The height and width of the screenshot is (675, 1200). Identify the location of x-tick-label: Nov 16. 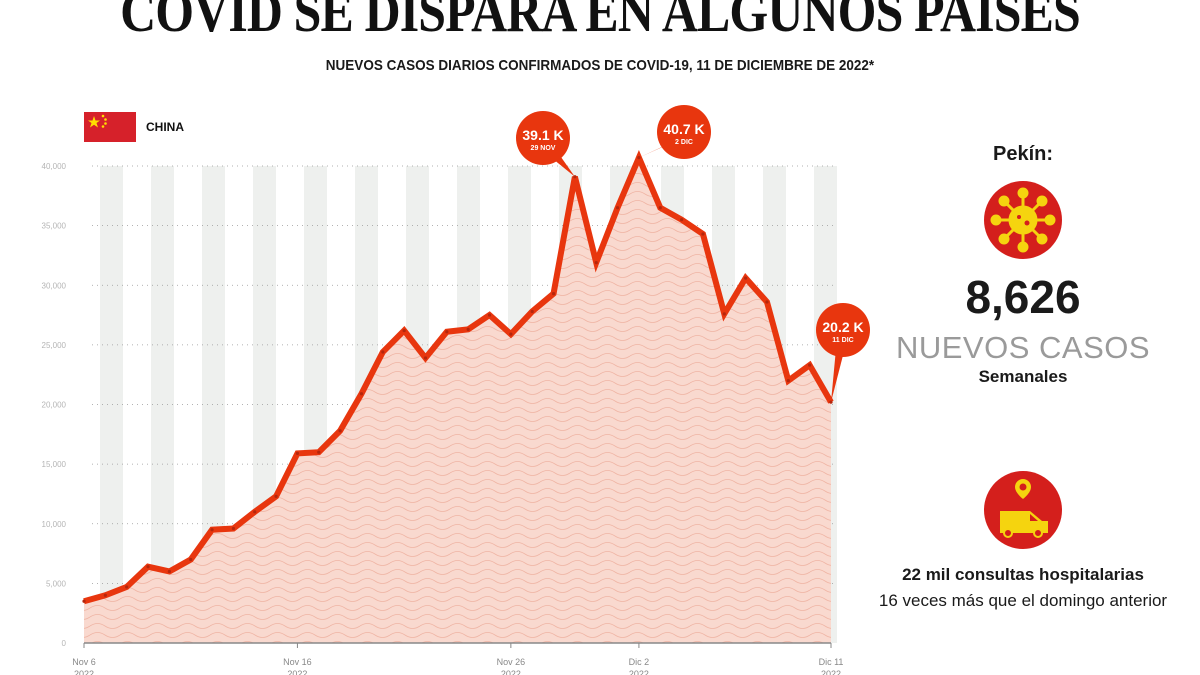
(297, 662).